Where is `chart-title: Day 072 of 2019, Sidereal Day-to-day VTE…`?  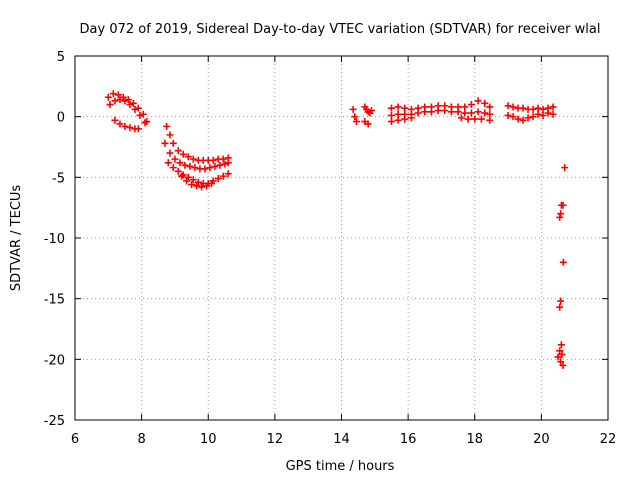
chart-title: Day 072 of 2019, Sidereal Day-to-day VTE… is located at coordinates (340, 29).